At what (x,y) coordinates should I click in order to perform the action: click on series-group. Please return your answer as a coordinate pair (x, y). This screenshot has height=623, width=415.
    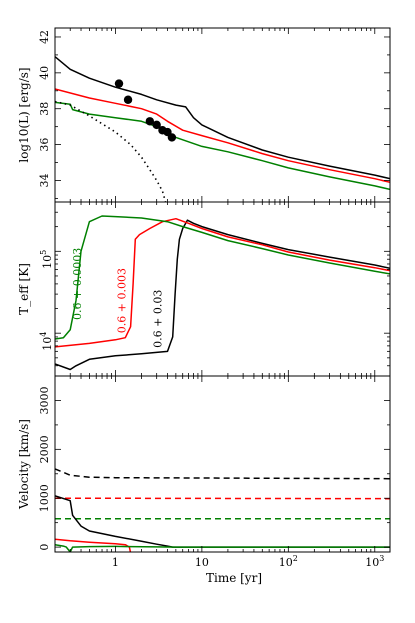
    Looking at the image, I should click on (222, 510).